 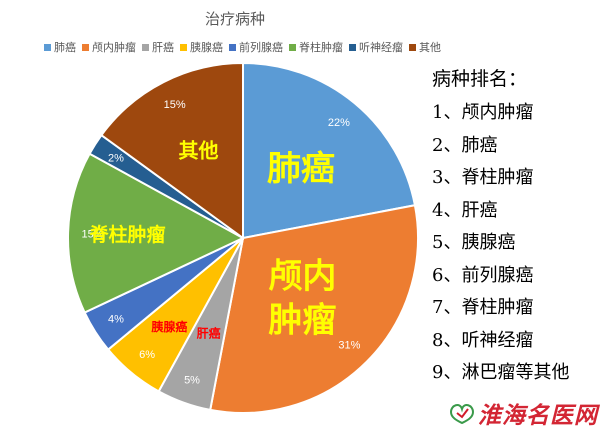 I want to click on ranking-item: 2、肺癌, so click(x=465, y=145).